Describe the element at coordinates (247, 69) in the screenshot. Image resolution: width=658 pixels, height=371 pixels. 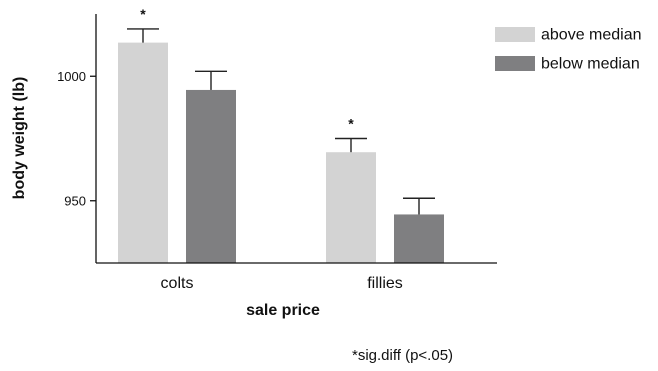
I see `significance-markers: **` at that location.